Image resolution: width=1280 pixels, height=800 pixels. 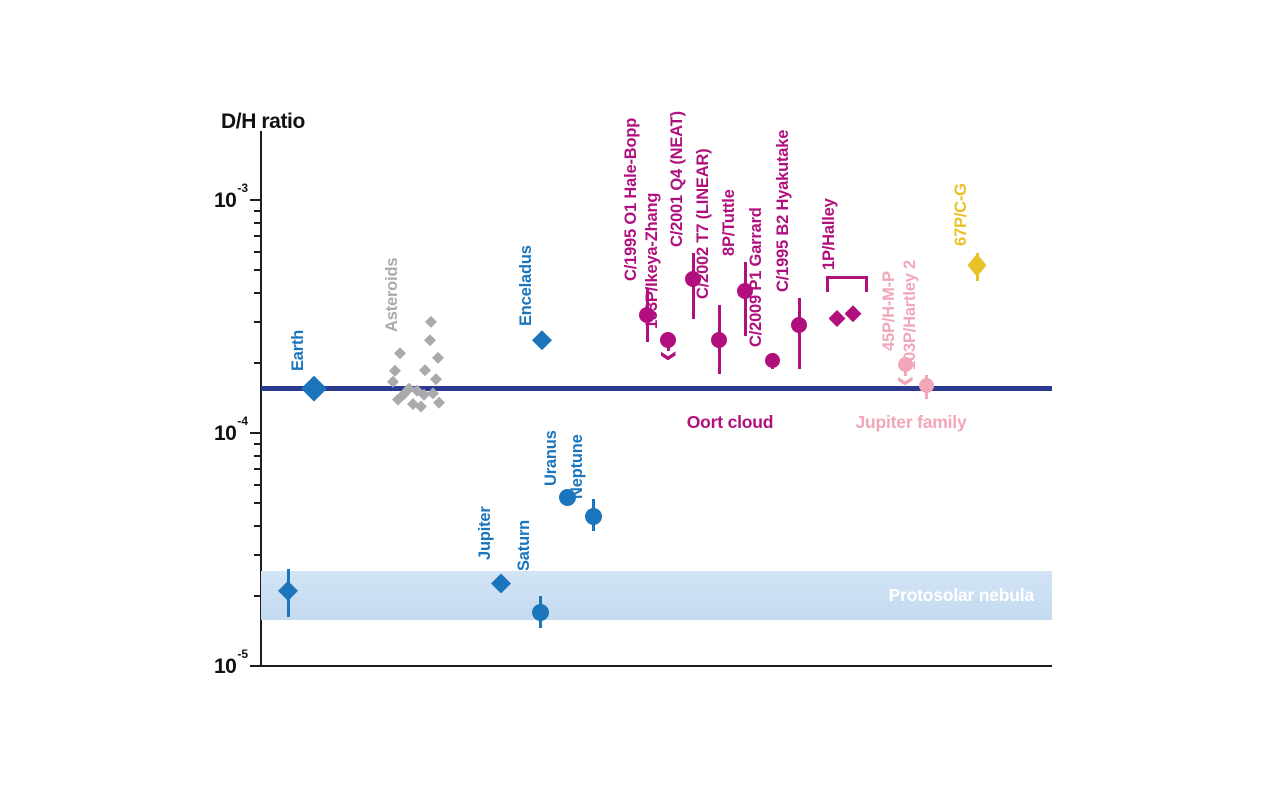 I want to click on label-earth: Earth, so click(x=298, y=350).